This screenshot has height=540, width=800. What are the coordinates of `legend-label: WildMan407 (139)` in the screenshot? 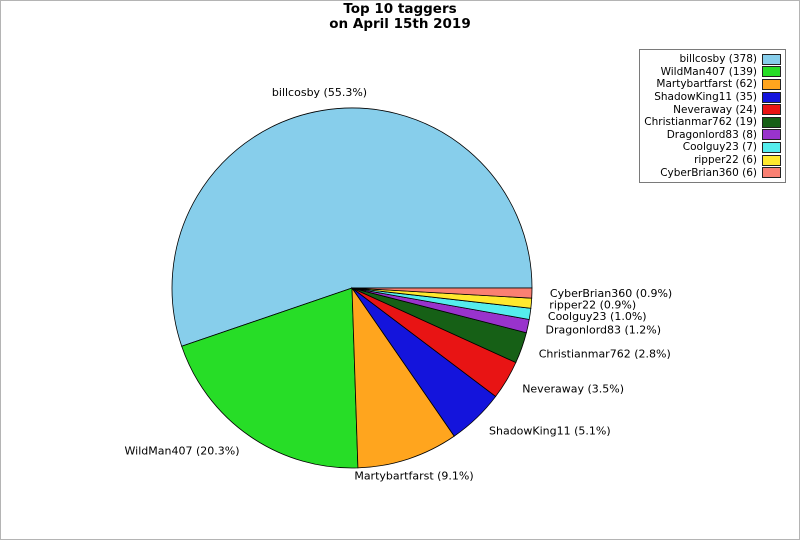 It's located at (708, 71).